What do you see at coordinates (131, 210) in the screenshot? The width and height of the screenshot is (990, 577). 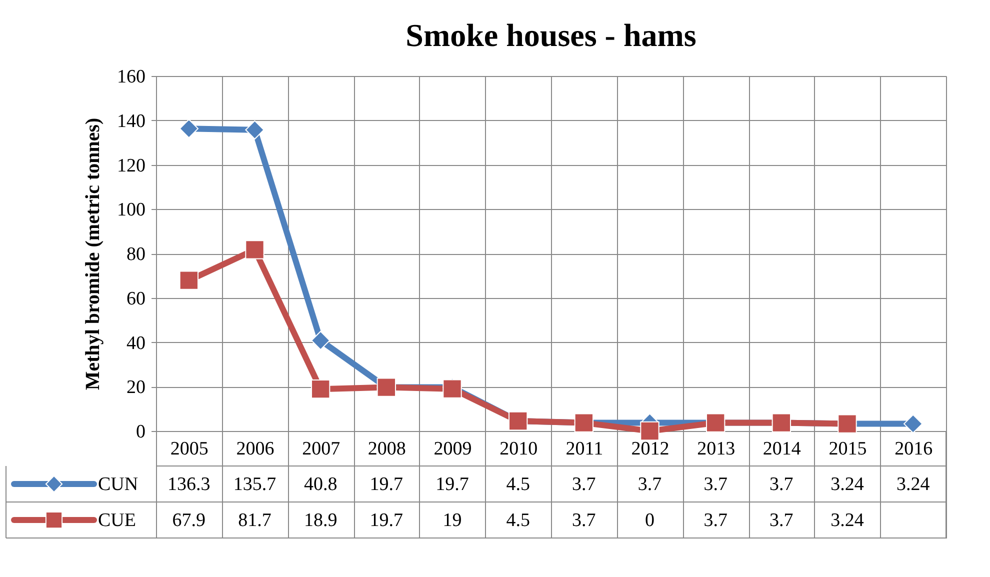 I see `y-tick-label: 100` at bounding box center [131, 210].